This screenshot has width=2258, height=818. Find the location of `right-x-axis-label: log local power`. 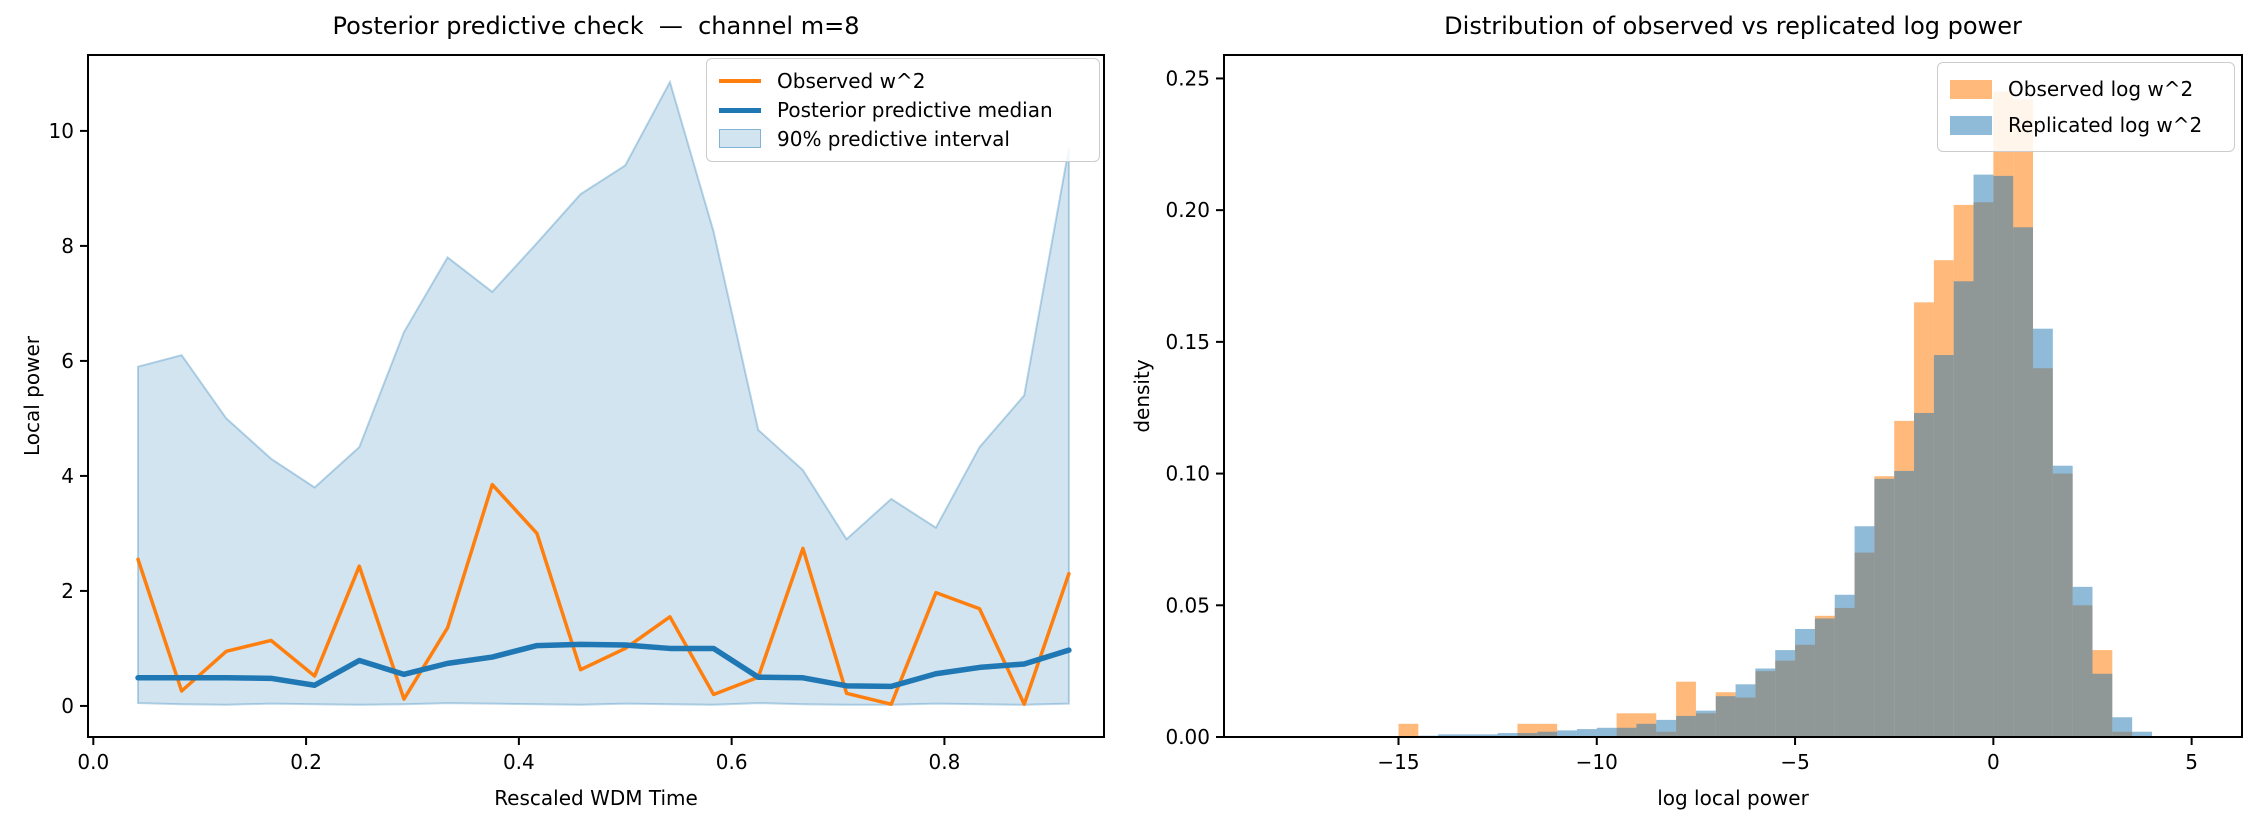

right-x-axis-label: log local power is located at coordinates (1733, 798).